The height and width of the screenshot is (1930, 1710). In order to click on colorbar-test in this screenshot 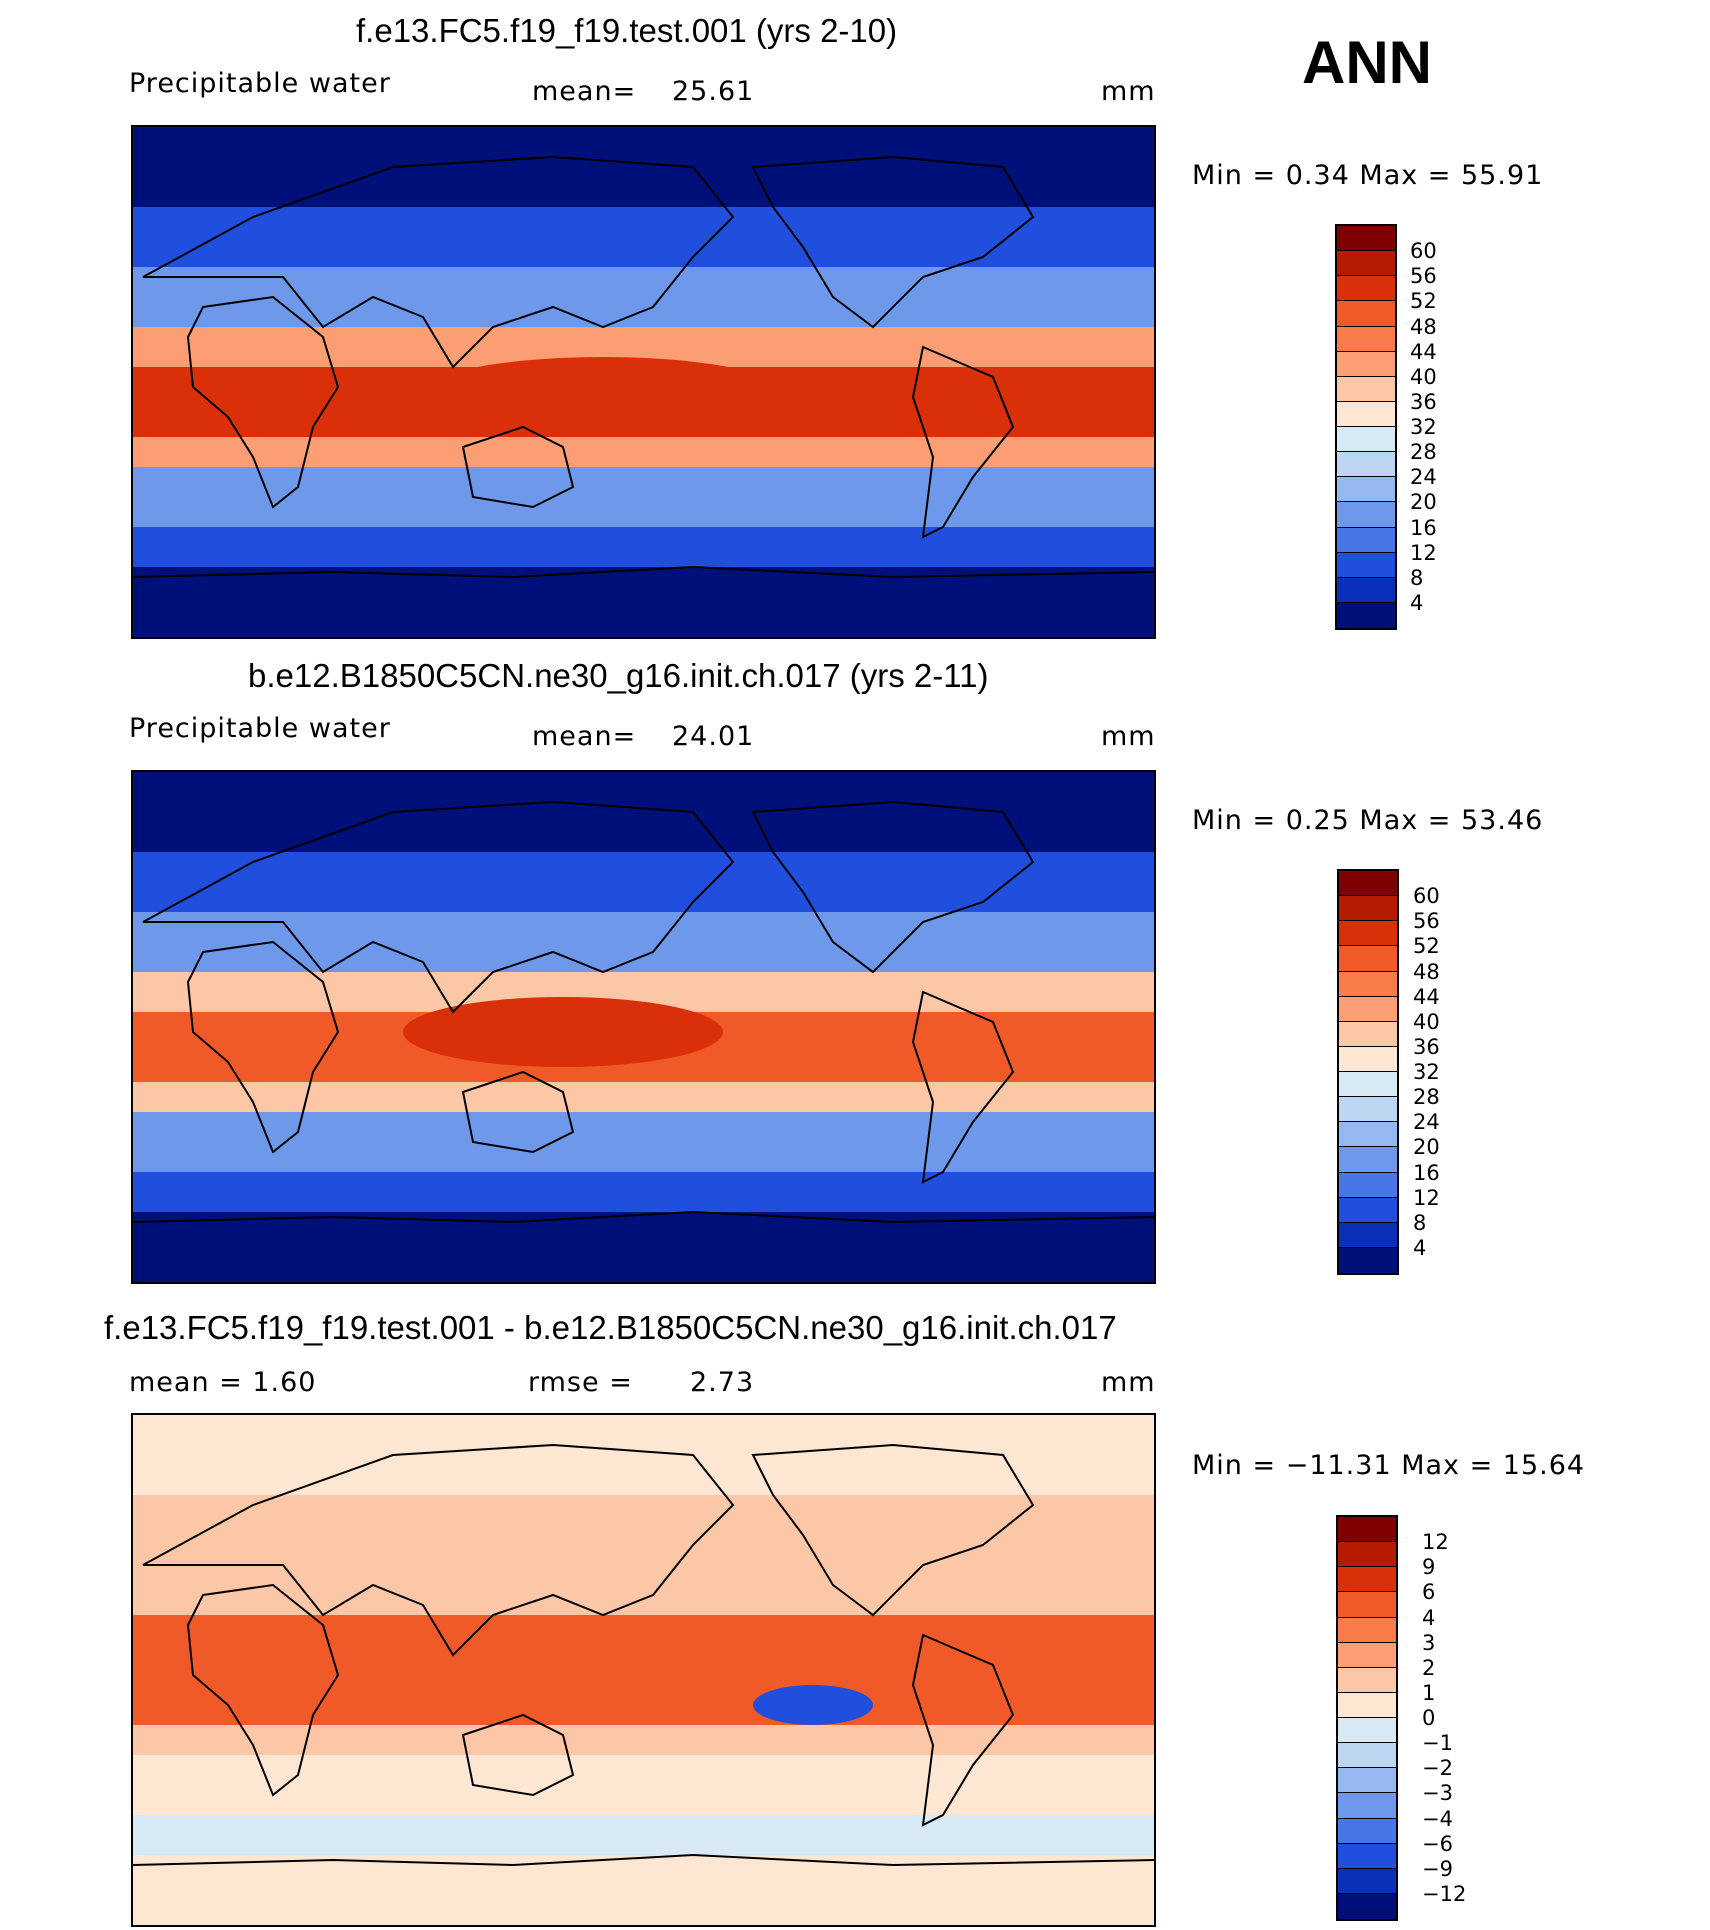, I will do `click(1366, 427)`.